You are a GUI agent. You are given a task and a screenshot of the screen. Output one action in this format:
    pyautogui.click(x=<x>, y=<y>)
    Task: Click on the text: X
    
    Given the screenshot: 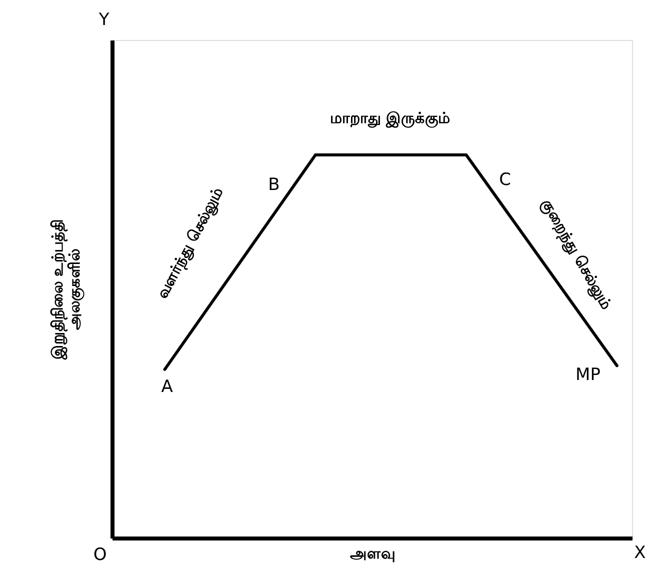 What is the action you would take?
    pyautogui.click(x=640, y=553)
    